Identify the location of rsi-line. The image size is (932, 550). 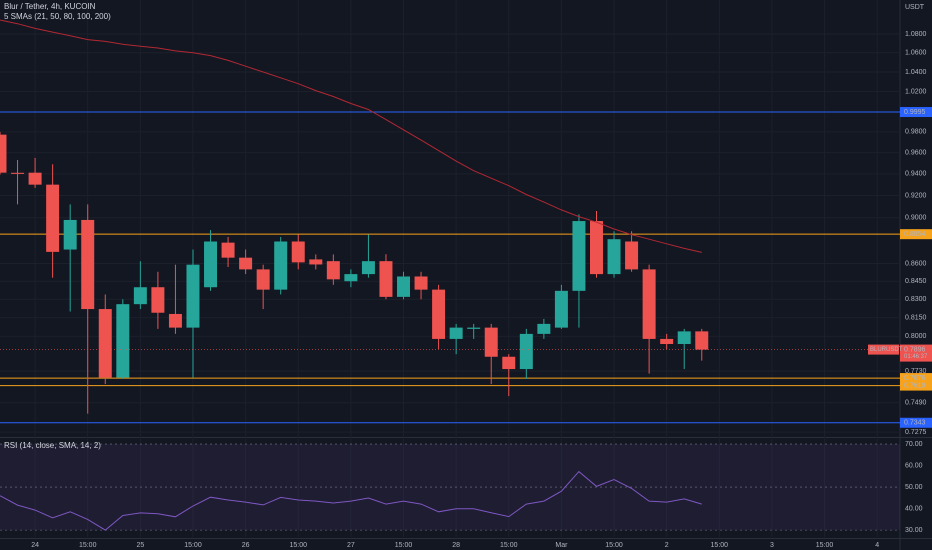
(351, 500).